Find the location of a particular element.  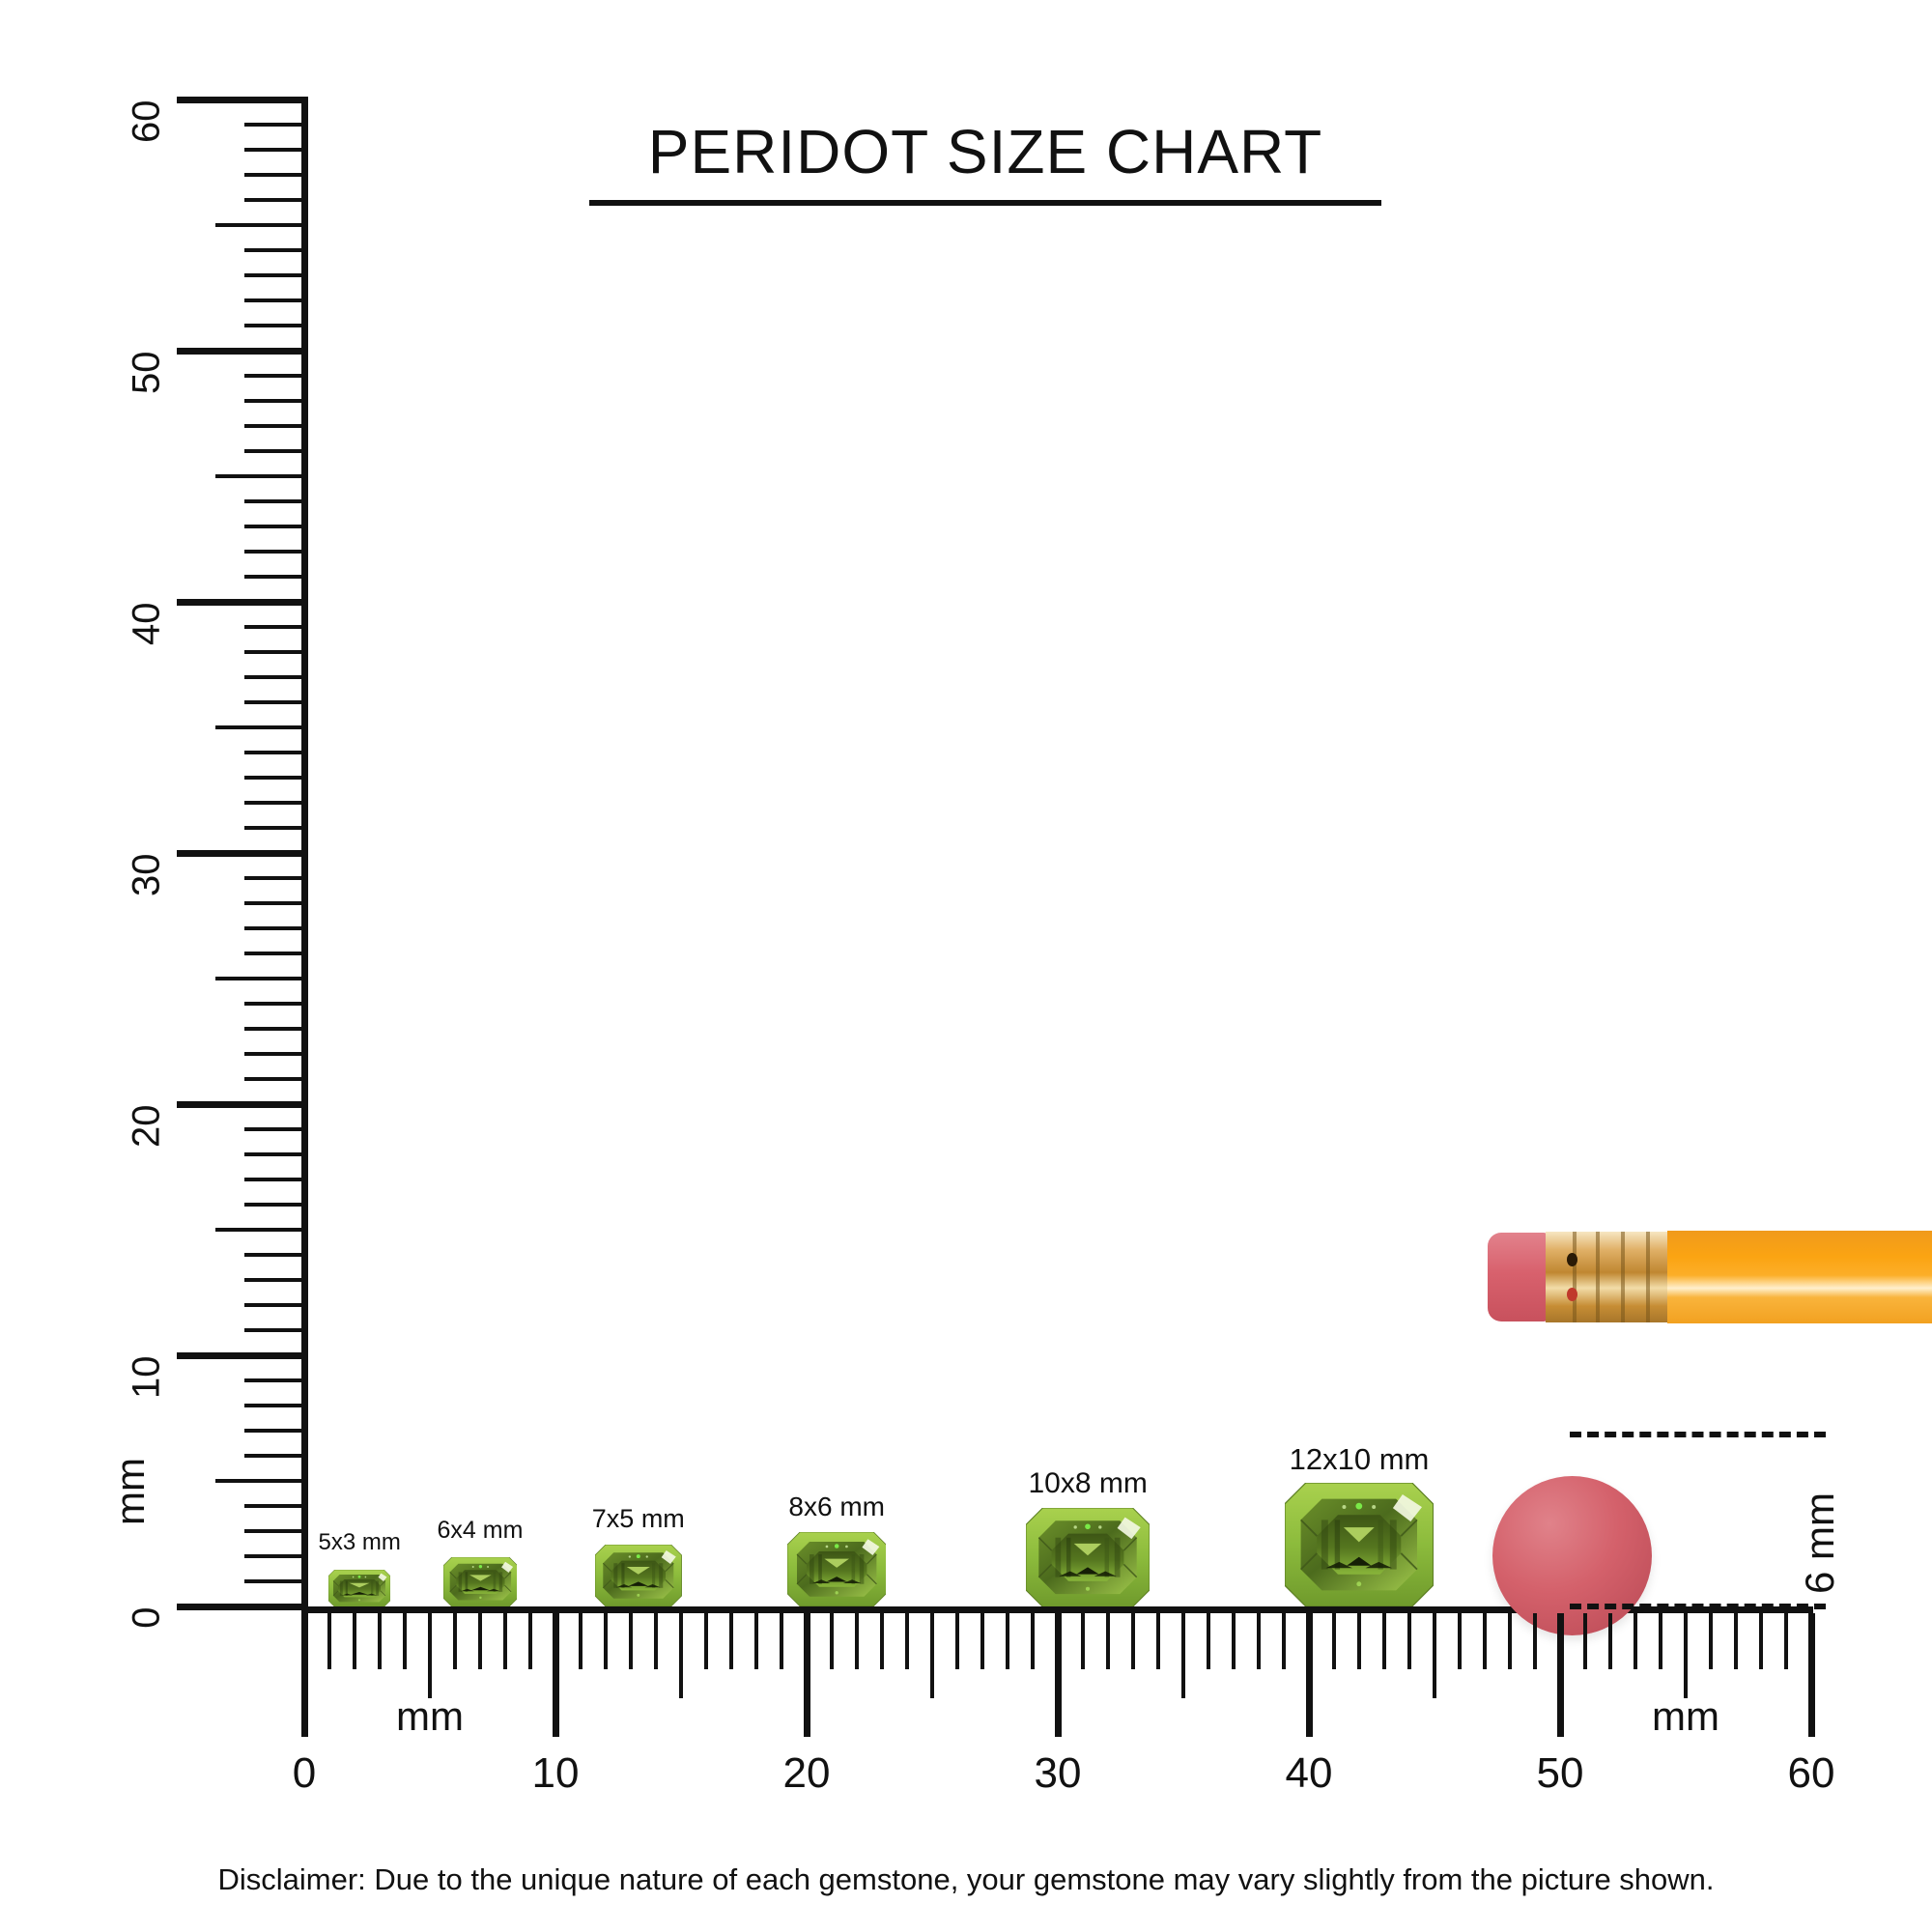

horizontal-ruler-number: 20 is located at coordinates (806, 1773).